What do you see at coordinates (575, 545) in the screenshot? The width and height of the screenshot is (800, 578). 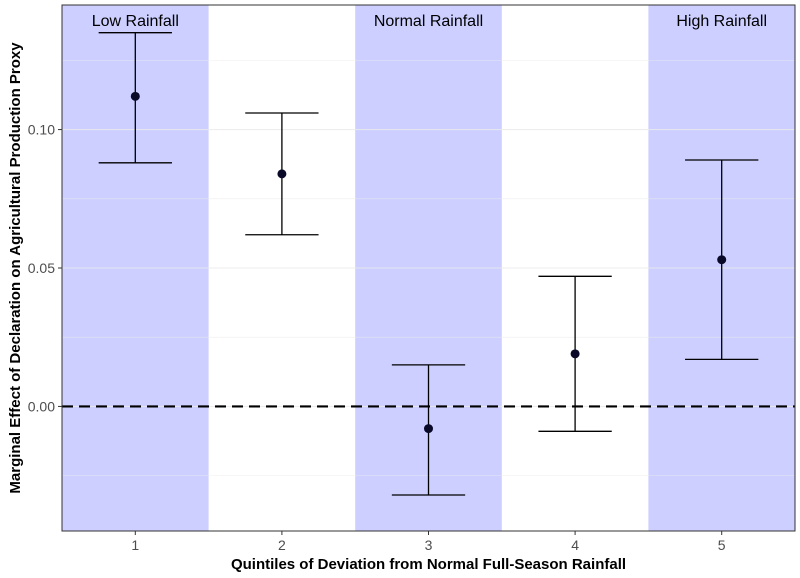 I see `x-tick-label: 4` at bounding box center [575, 545].